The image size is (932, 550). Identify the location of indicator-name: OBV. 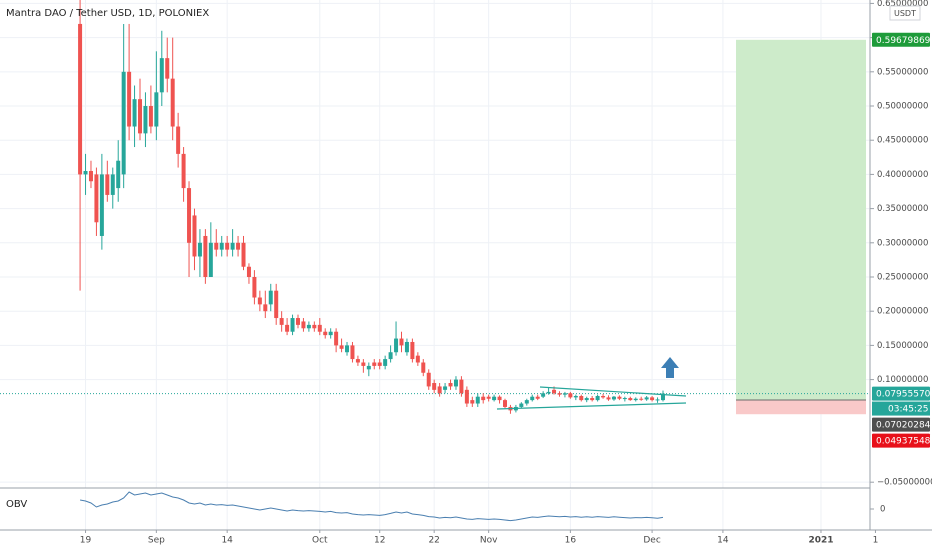
(16, 504).